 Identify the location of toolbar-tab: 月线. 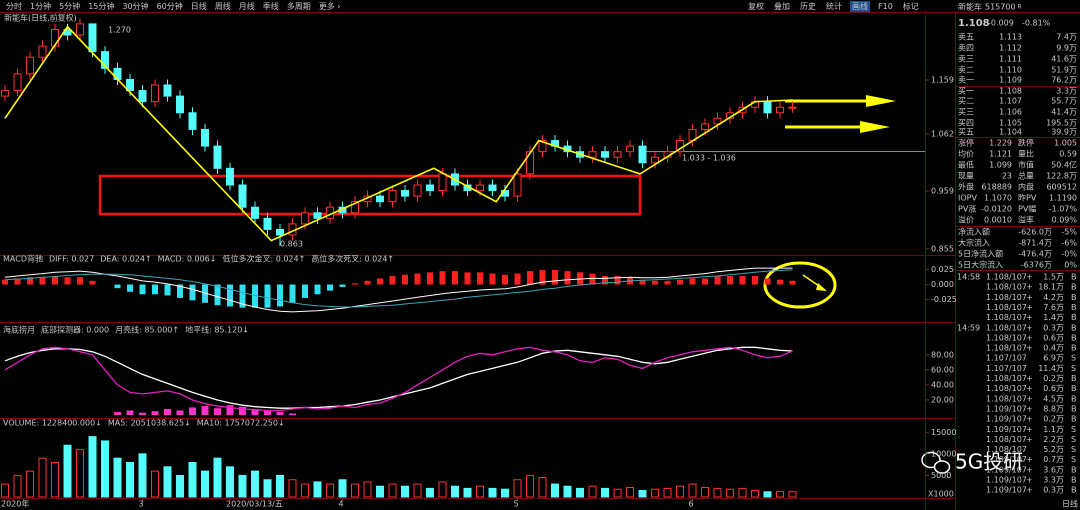
(247, 6).